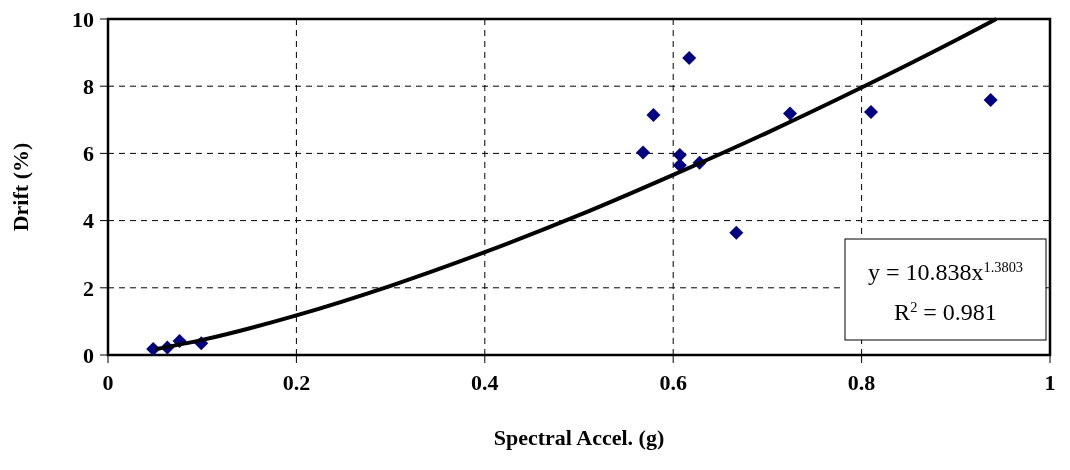 This screenshot has width=1070, height=470. Describe the element at coordinates (83, 19) in the screenshot. I see `y-tick-label: 10` at that location.